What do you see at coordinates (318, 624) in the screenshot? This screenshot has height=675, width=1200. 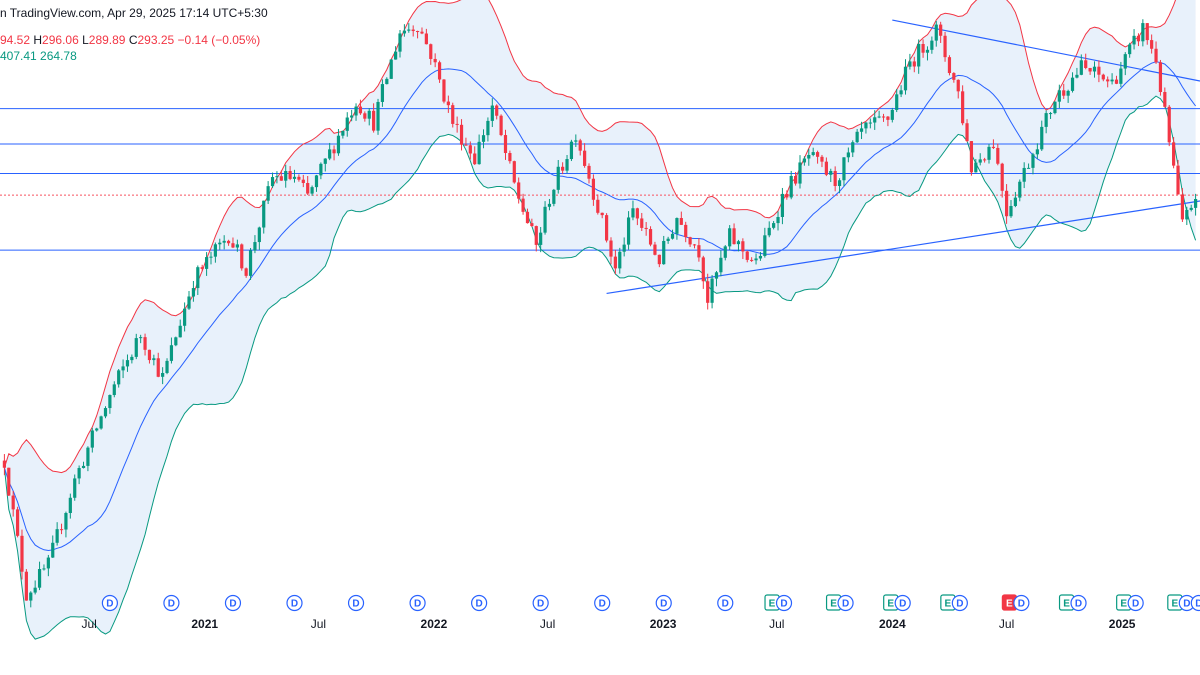 I see `x-tick-label: Jul` at bounding box center [318, 624].